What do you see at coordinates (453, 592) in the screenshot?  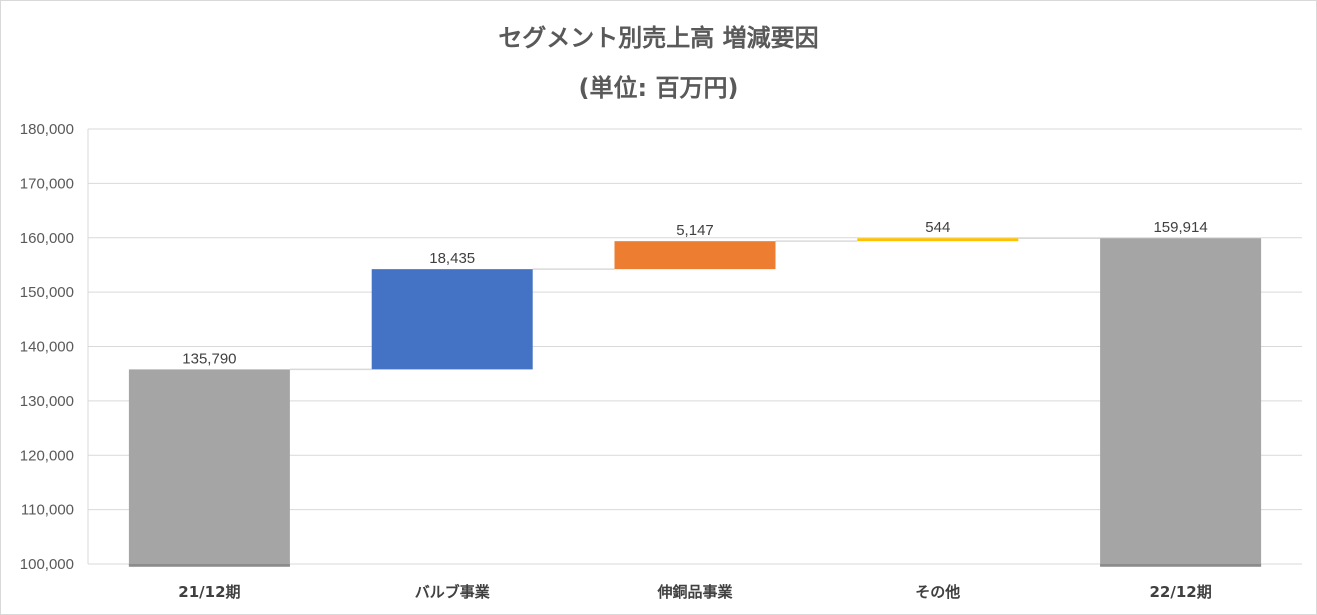 I see `category-label: バルブ事業` at bounding box center [453, 592].